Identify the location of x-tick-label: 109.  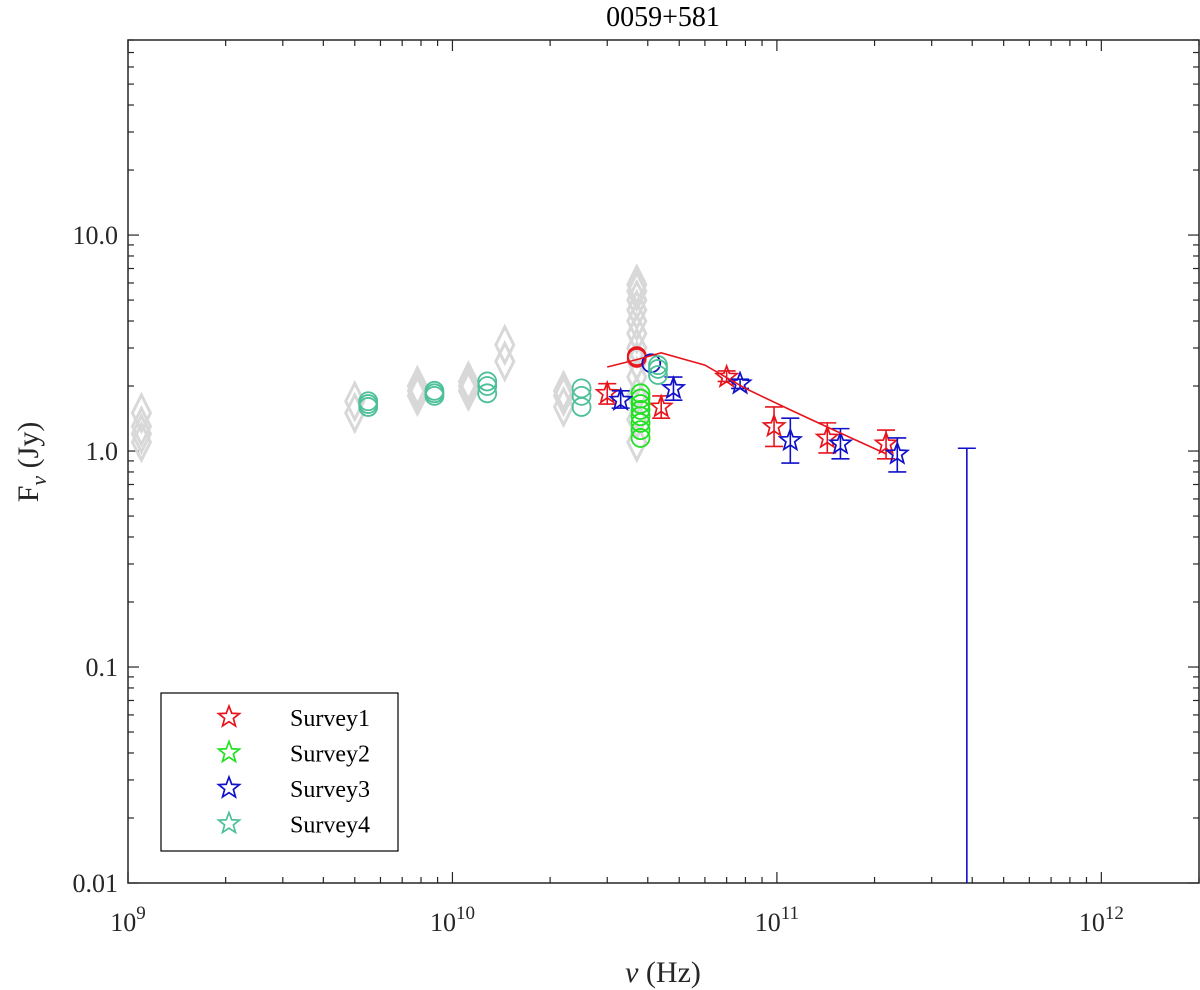
(128, 920).